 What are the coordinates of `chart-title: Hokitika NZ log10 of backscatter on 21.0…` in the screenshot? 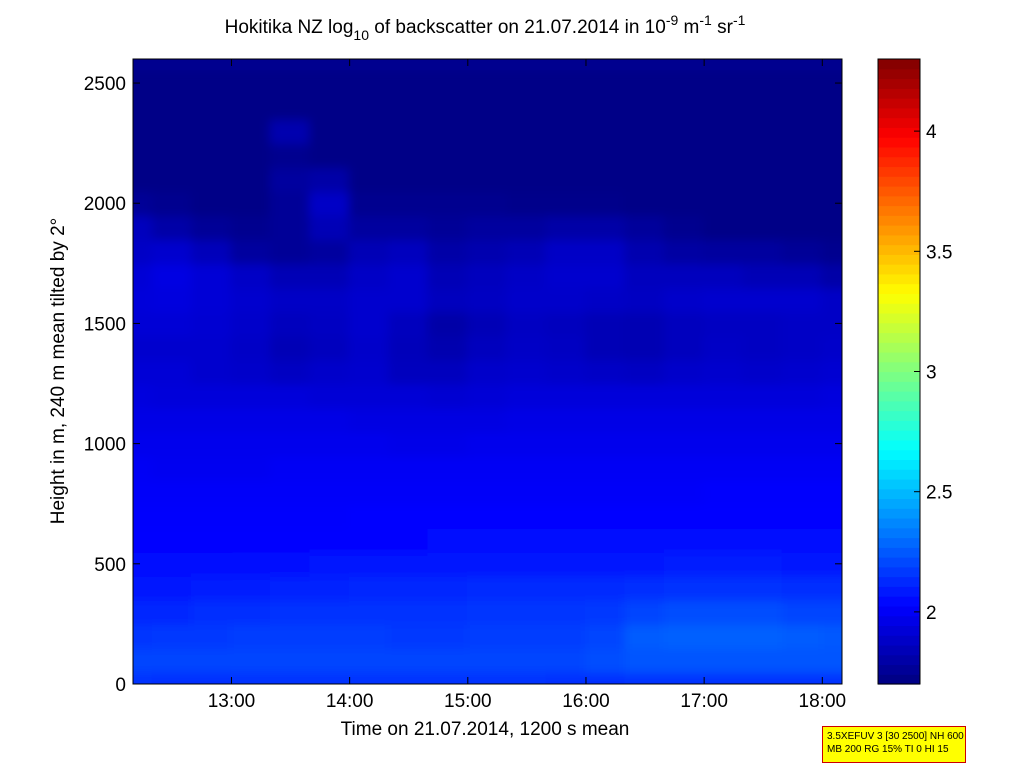 It's located at (485, 27).